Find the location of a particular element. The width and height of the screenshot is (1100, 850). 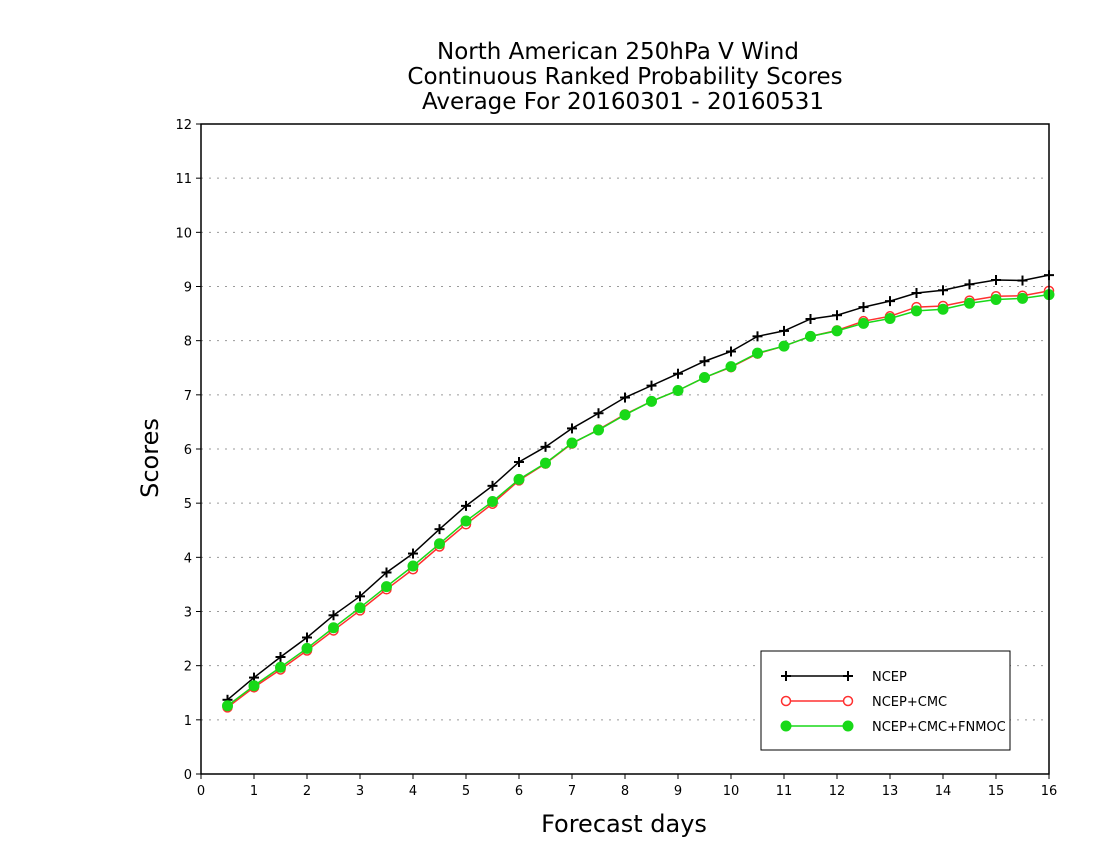

legend-label: NCEP is located at coordinates (889, 677).